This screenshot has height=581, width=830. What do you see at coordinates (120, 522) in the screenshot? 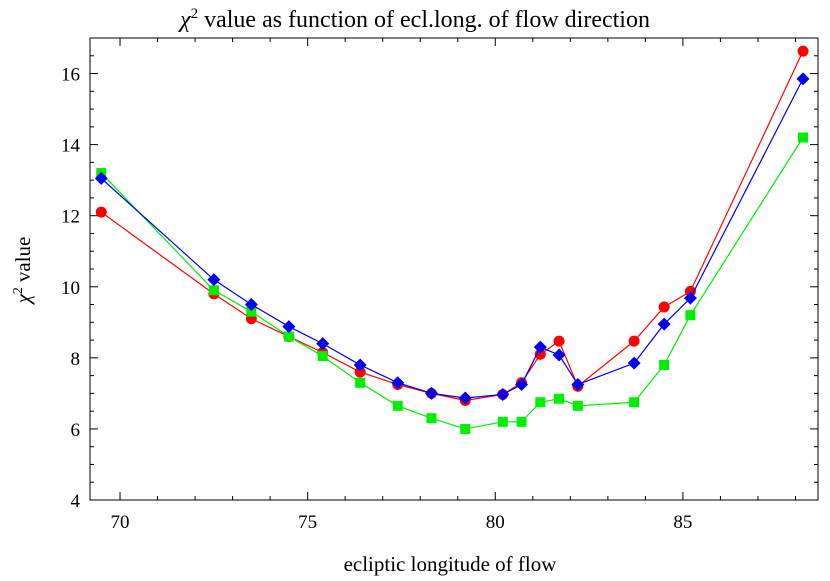
I see `x-tick-label: 70` at bounding box center [120, 522].